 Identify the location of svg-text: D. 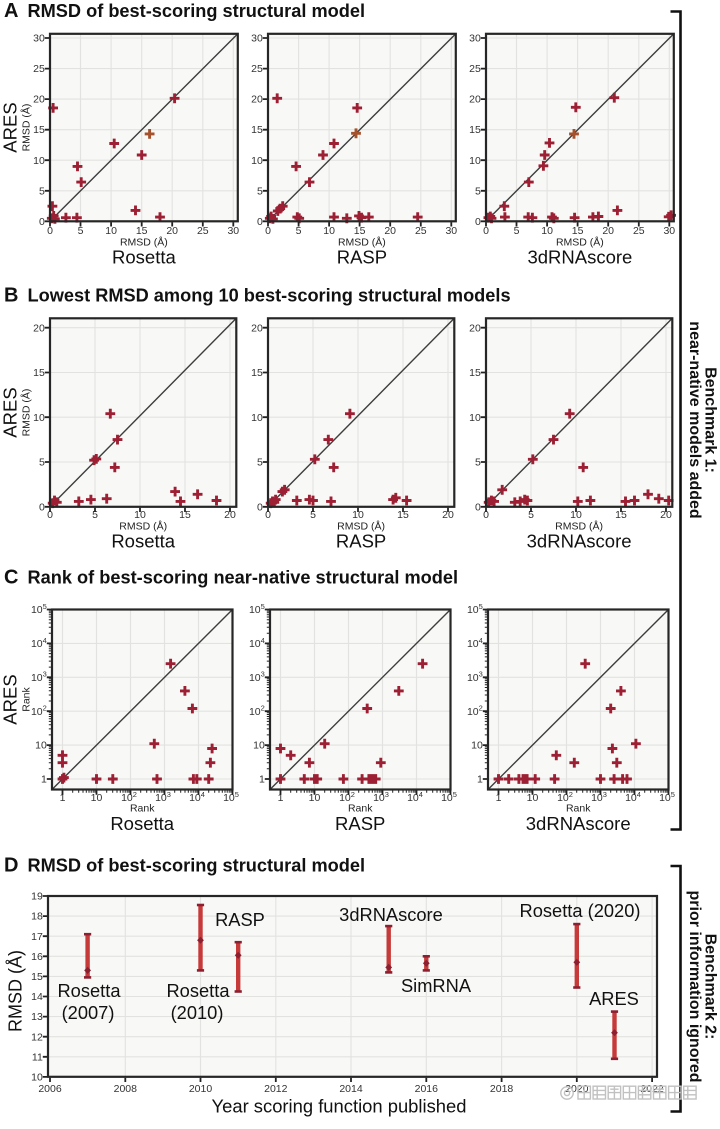
(11, 866).